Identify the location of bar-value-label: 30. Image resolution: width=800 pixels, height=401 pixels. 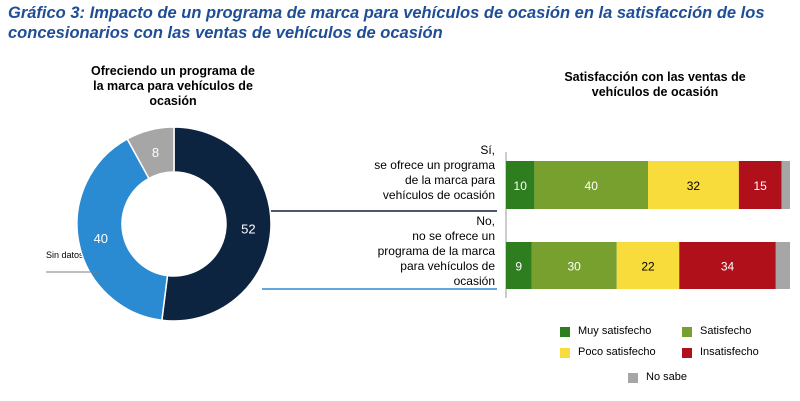
(574, 267).